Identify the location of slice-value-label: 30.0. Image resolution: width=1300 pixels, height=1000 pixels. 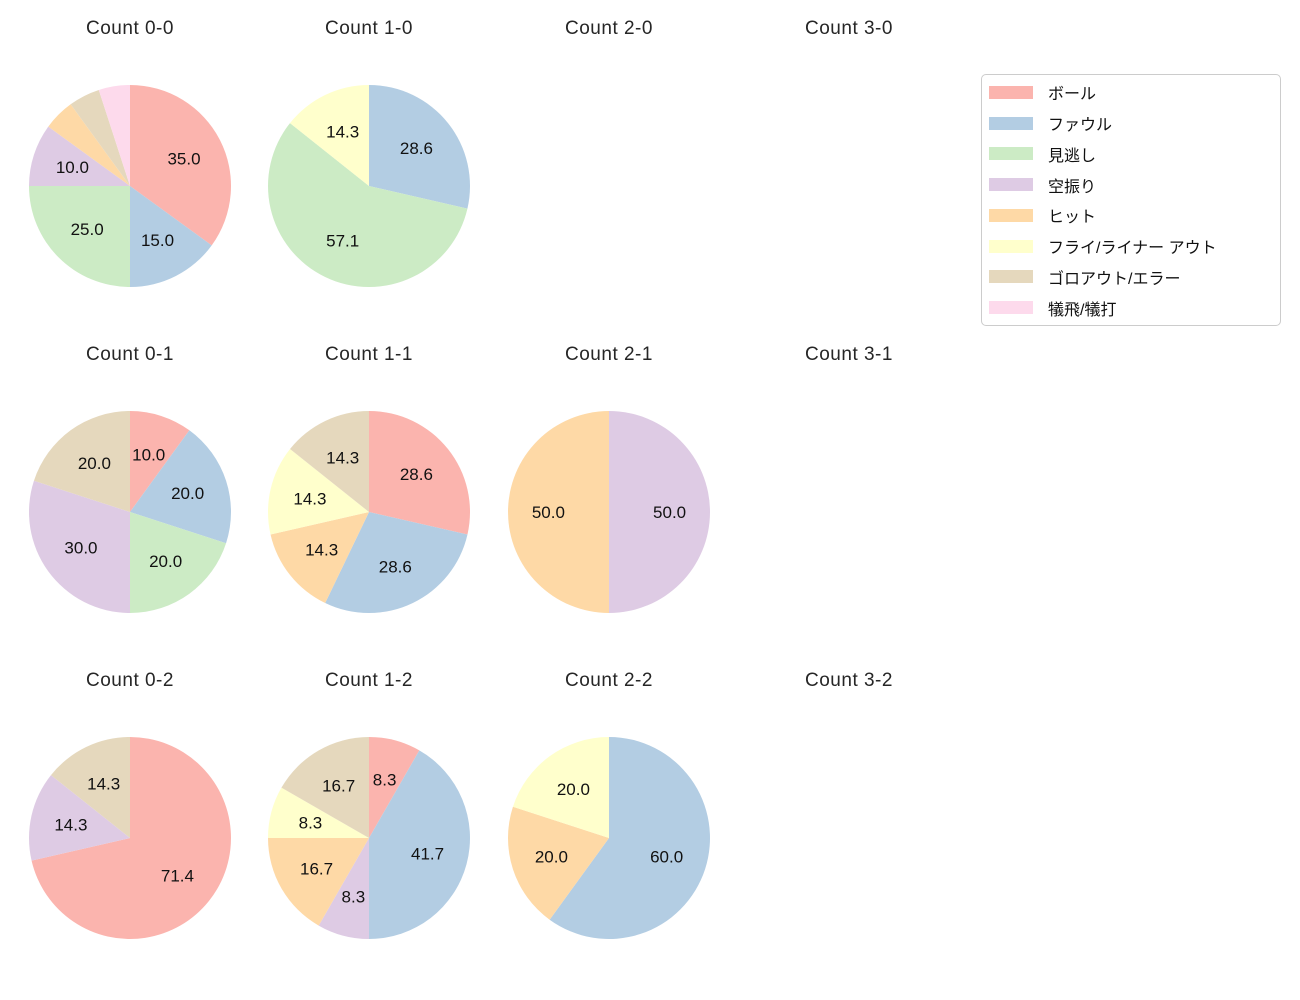
(80, 548).